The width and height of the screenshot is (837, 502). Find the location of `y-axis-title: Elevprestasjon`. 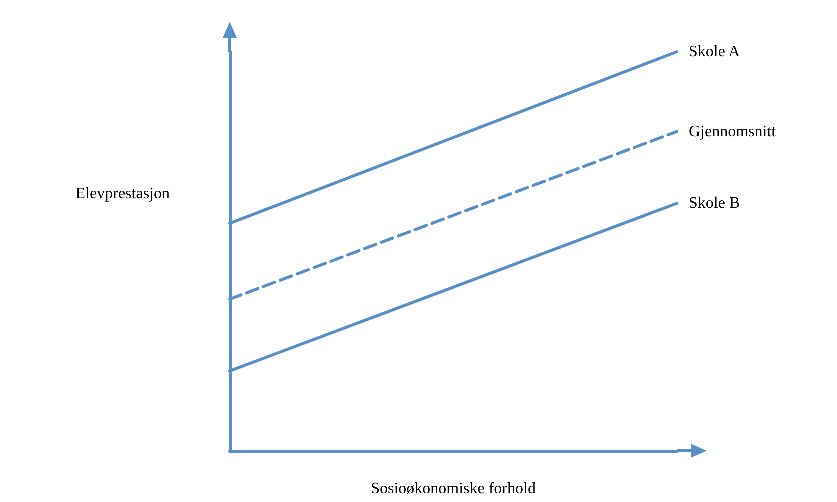

y-axis-title: Elevprestasjon is located at coordinates (123, 194).